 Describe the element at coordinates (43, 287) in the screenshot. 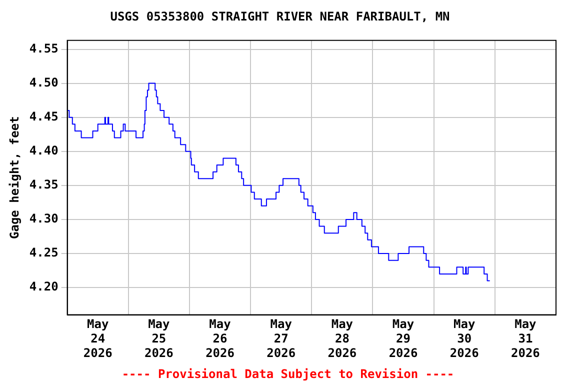

I see `y-tick-label: 4.20` at that location.